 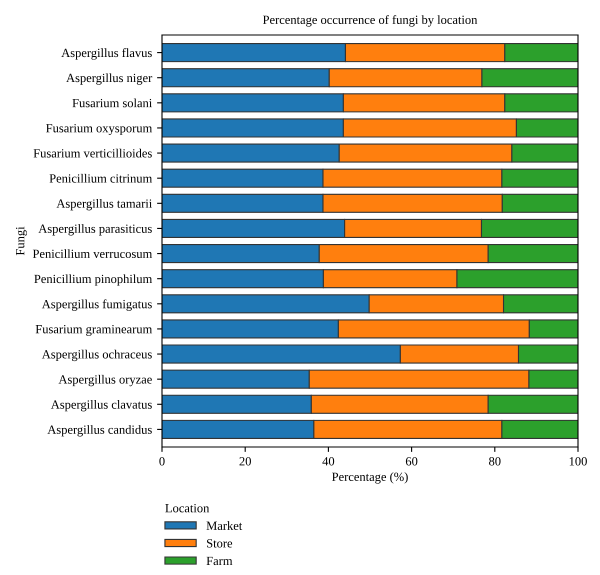 I want to click on y-tick-label: Fusarium verticillioides, so click(x=93, y=153).